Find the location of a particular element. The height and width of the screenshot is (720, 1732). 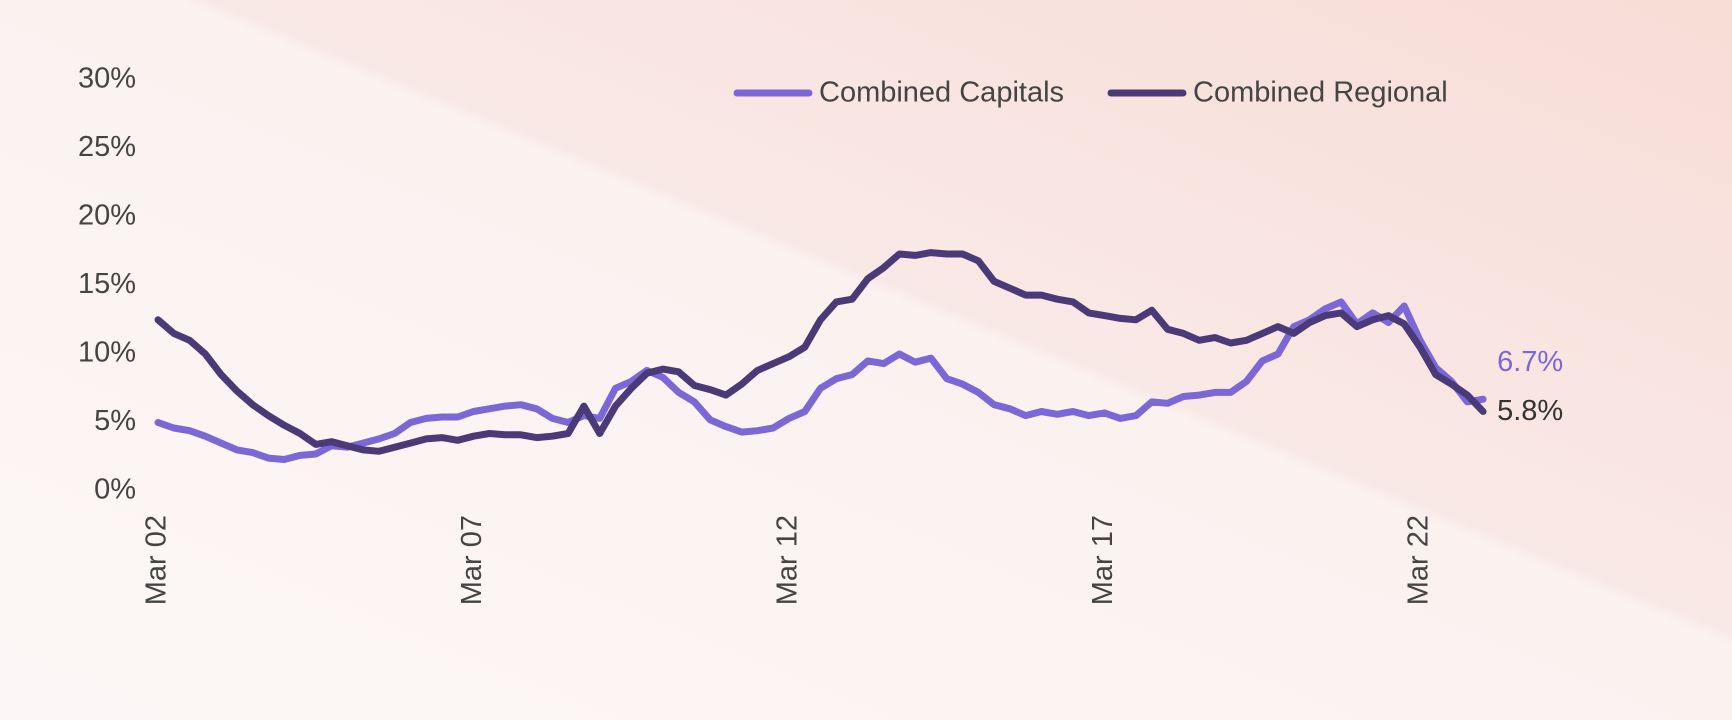

data-label: 6.7% is located at coordinates (1530, 362).